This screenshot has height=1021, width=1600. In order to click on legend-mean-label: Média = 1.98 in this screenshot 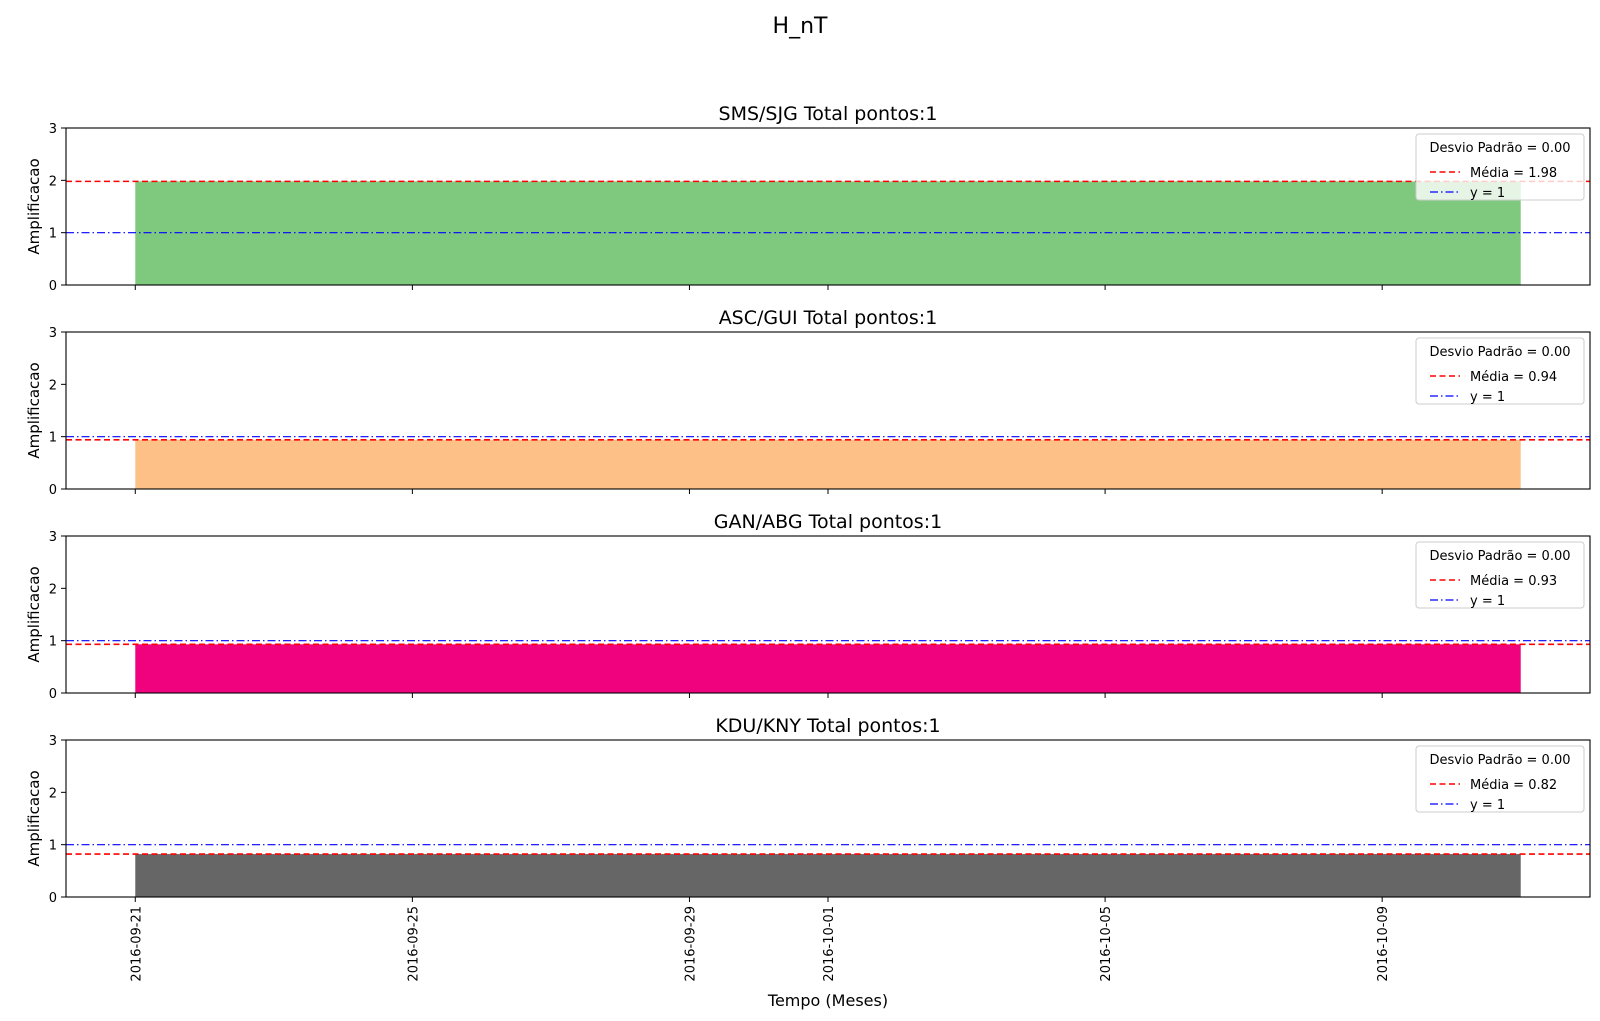, I will do `click(1513, 173)`.